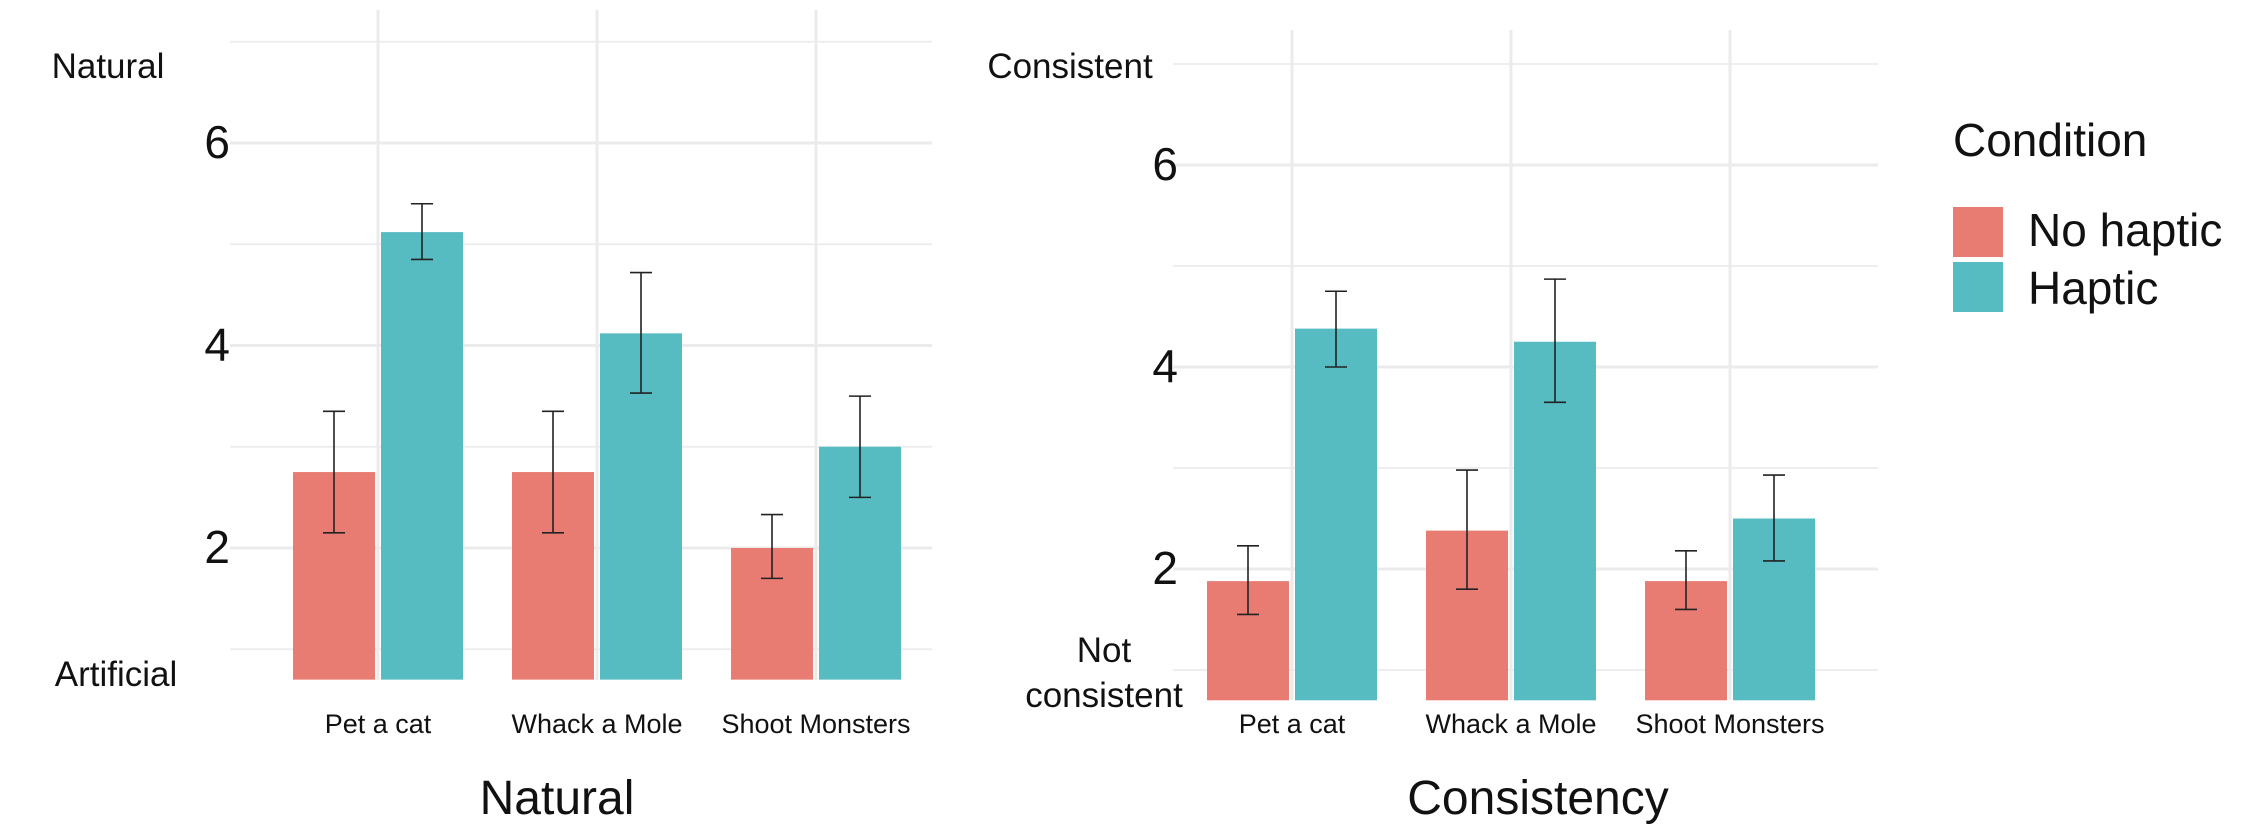  What do you see at coordinates (1070, 66) in the screenshot?
I see `y-anchor-label-top: Consistent` at bounding box center [1070, 66].